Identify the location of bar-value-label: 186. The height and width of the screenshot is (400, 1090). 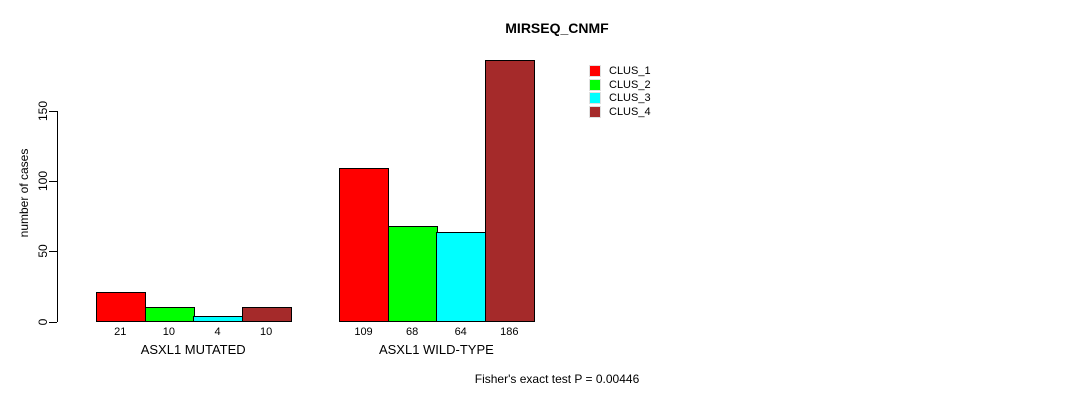
(509, 332).